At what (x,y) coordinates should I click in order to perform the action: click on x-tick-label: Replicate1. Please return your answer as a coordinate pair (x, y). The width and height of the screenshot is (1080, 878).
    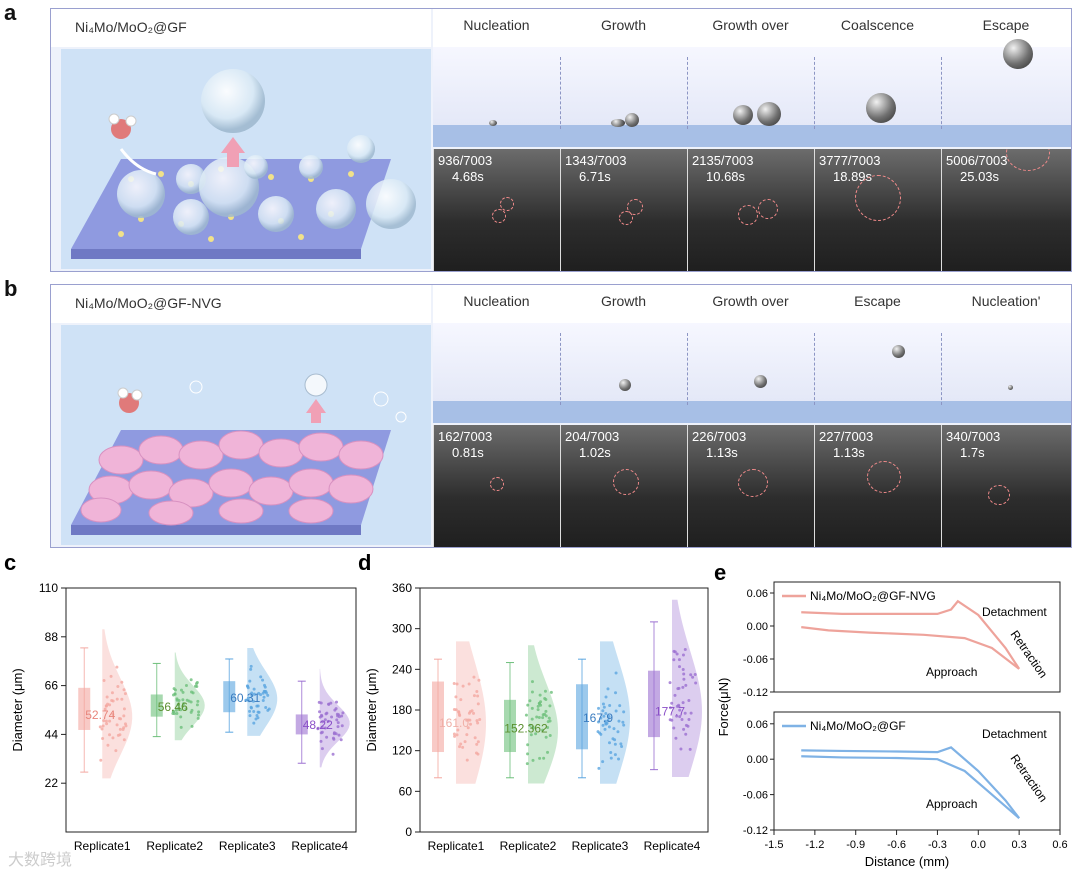
    Looking at the image, I should click on (456, 846).